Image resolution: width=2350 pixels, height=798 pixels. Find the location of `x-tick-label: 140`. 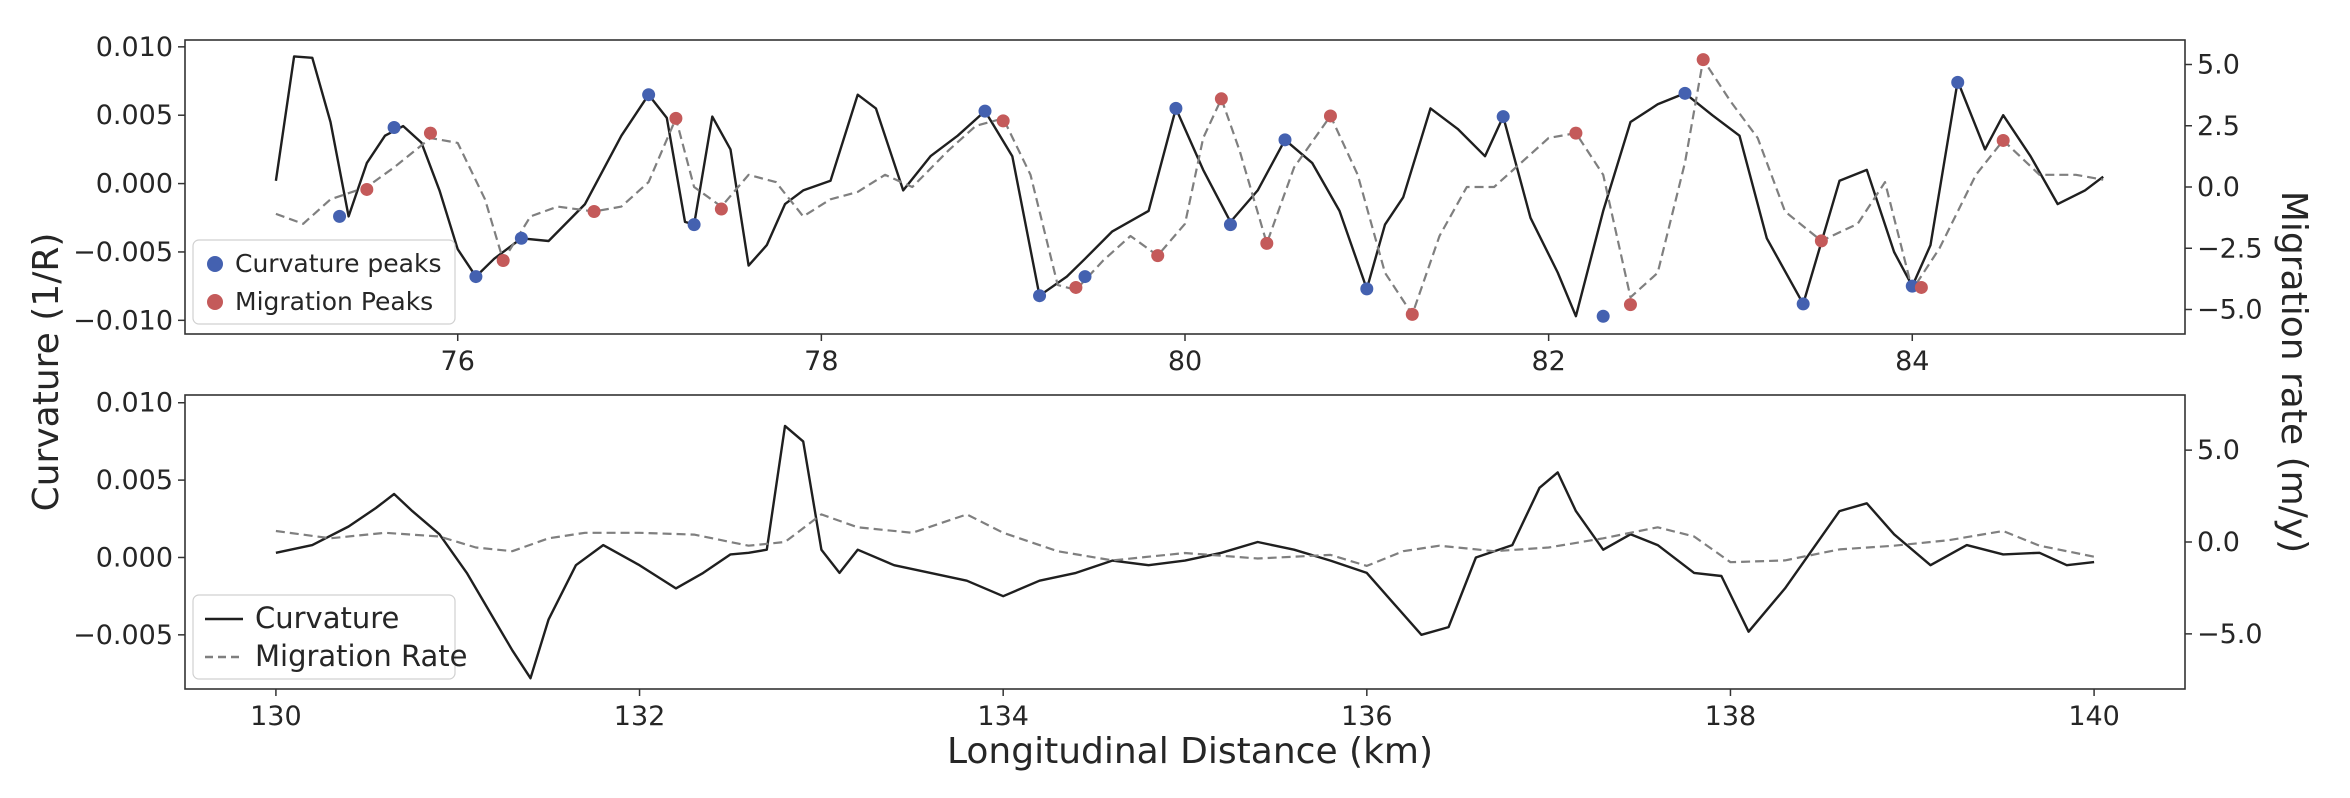

x-tick-label: 140 is located at coordinates (2094, 716).